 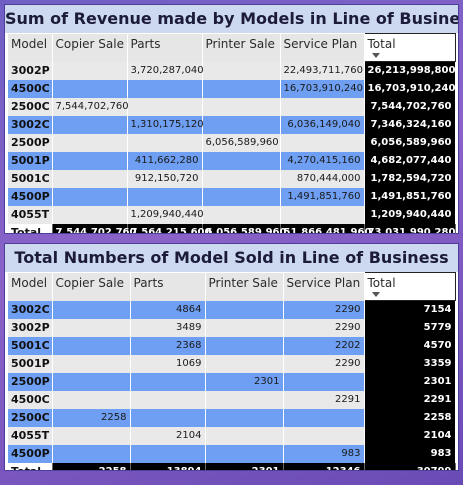 What do you see at coordinates (30, 309) in the screenshot?
I see `model-cell: 3002C` at bounding box center [30, 309].